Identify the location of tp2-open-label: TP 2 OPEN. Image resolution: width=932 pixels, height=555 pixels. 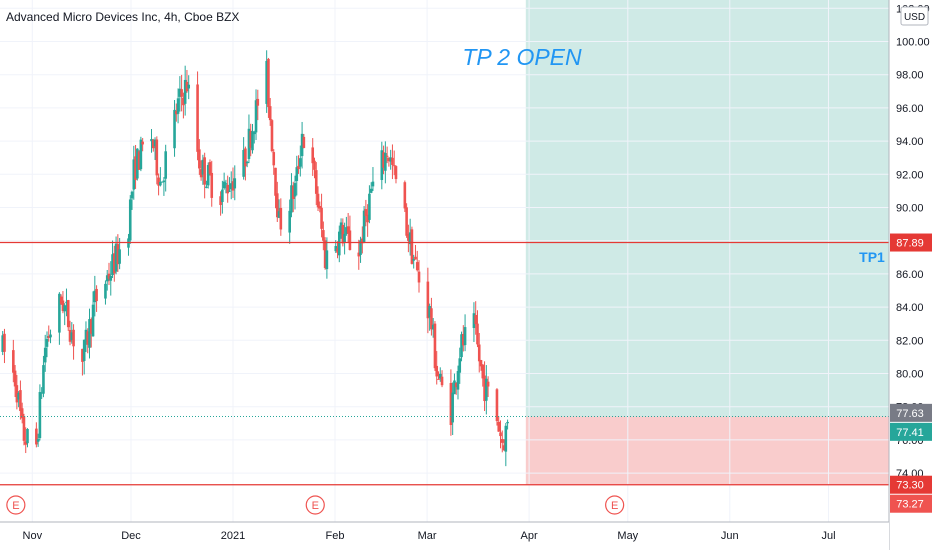
(522, 57).